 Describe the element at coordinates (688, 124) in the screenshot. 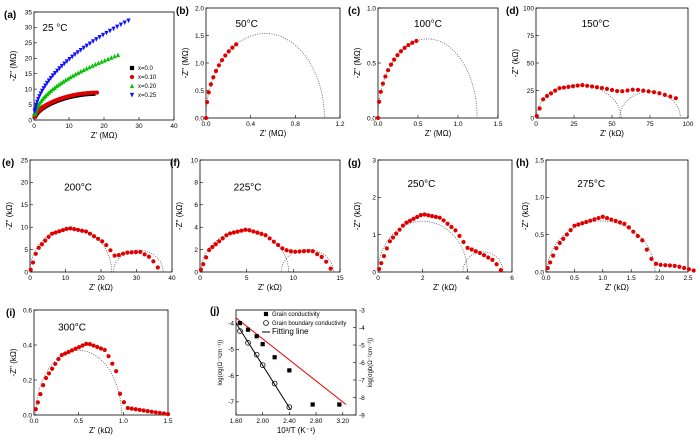

I see `x-tick-label: 100` at that location.